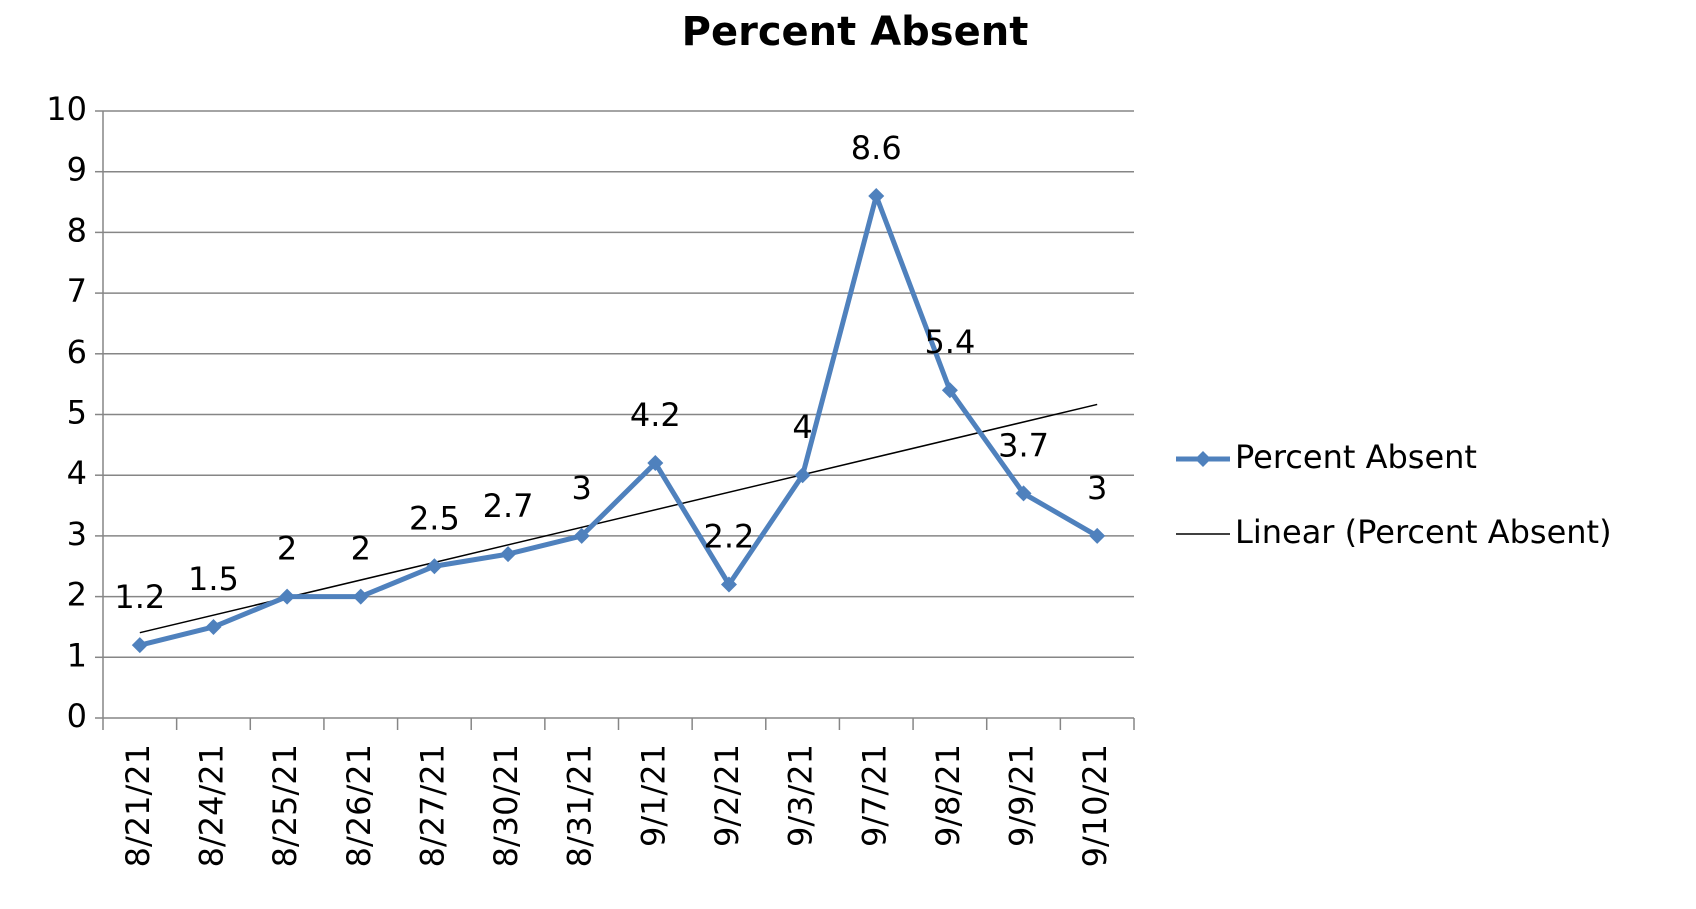 Image resolution: width=1696 pixels, height=909 pixels. Describe the element at coordinates (1203, 459) in the screenshot. I see `legend-marker` at that location.